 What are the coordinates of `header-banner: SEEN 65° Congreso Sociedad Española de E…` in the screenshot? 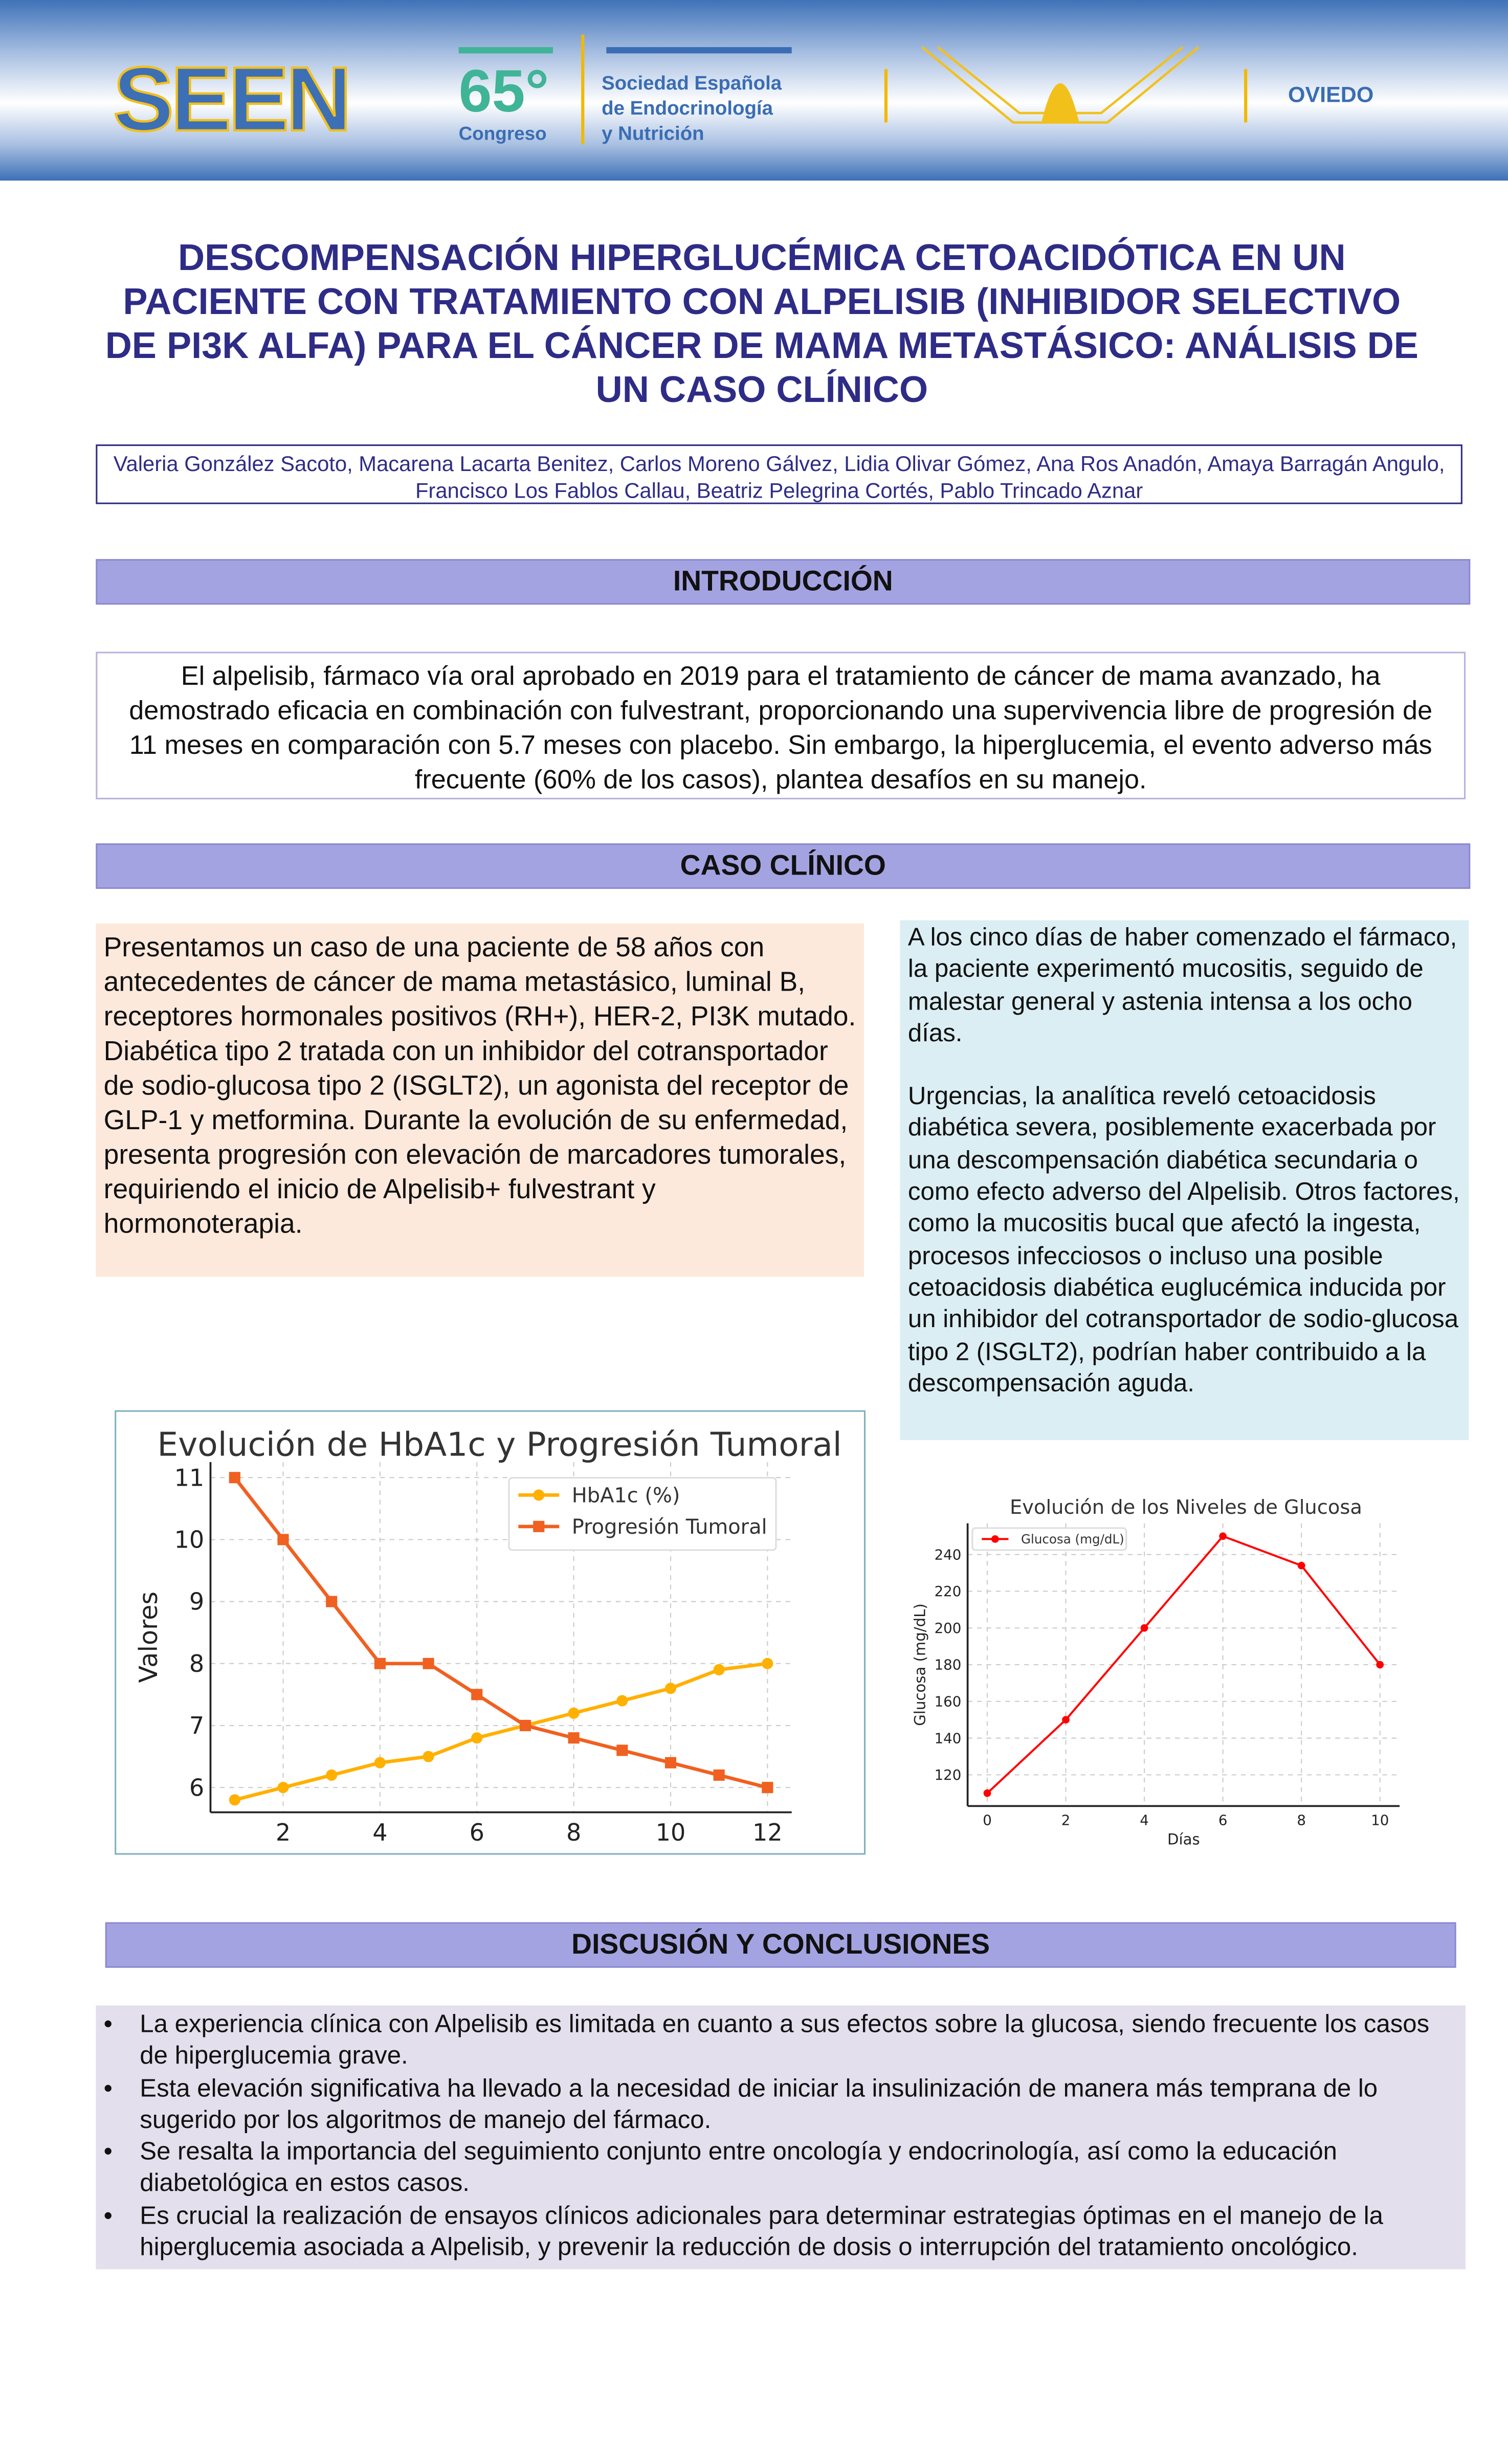 It's located at (754, 90).